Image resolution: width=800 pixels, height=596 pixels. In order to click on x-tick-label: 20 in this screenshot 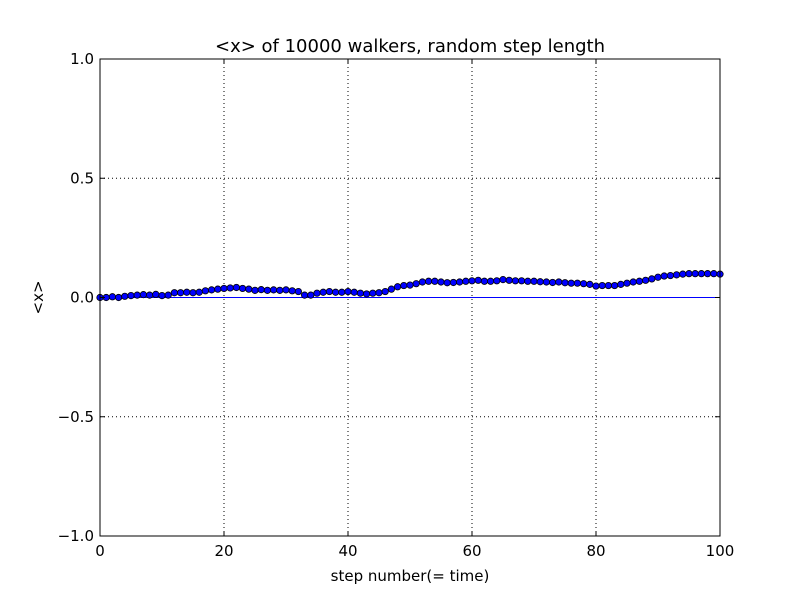, I will do `click(223, 551)`.